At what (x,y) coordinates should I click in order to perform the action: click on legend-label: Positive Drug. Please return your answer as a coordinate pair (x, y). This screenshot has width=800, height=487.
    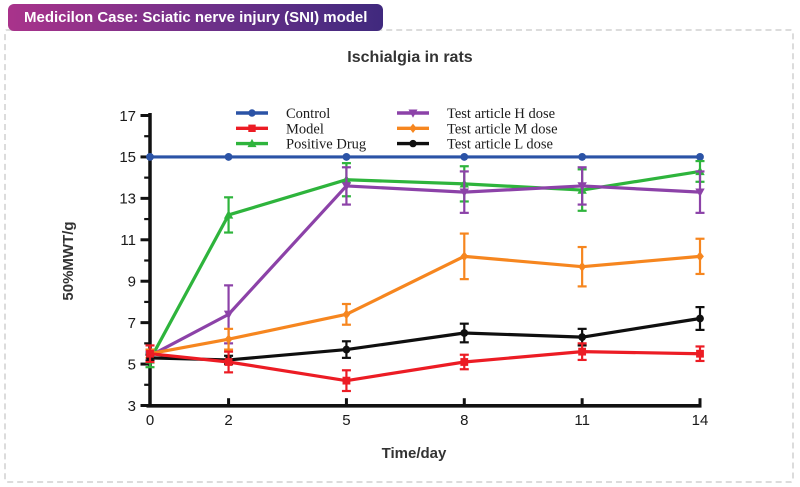
    Looking at the image, I should click on (326, 145).